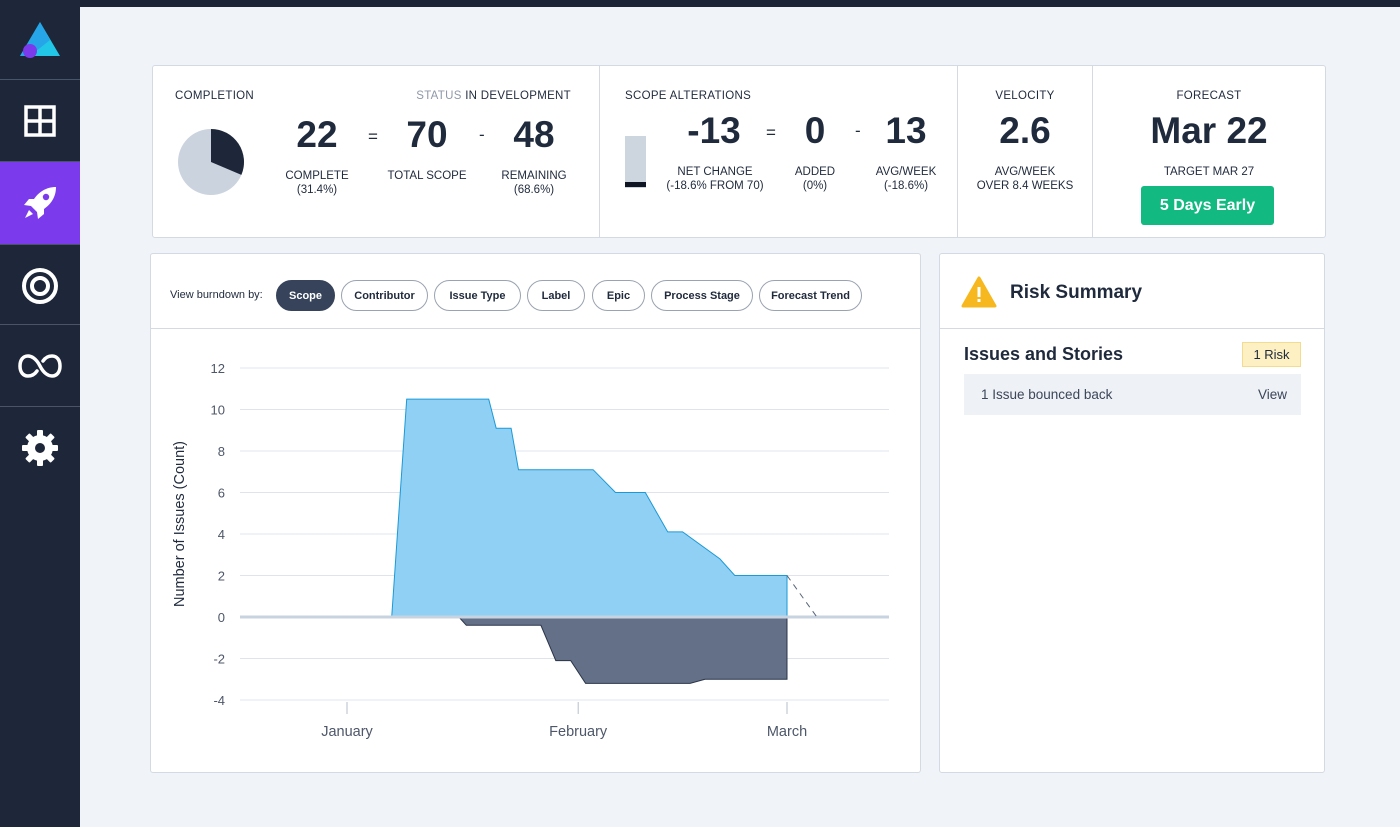  I want to click on velocity-section: VELOCITY 2.6 AVG/WEEK OVER 8.4 WEEKS, so click(1025, 151).